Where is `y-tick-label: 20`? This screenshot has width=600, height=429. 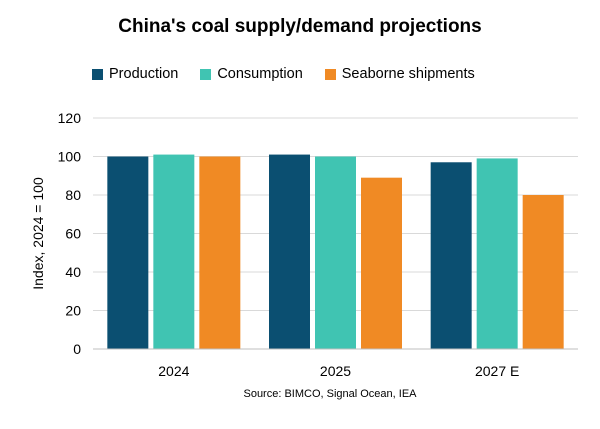
y-tick-label: 20 is located at coordinates (73, 311).